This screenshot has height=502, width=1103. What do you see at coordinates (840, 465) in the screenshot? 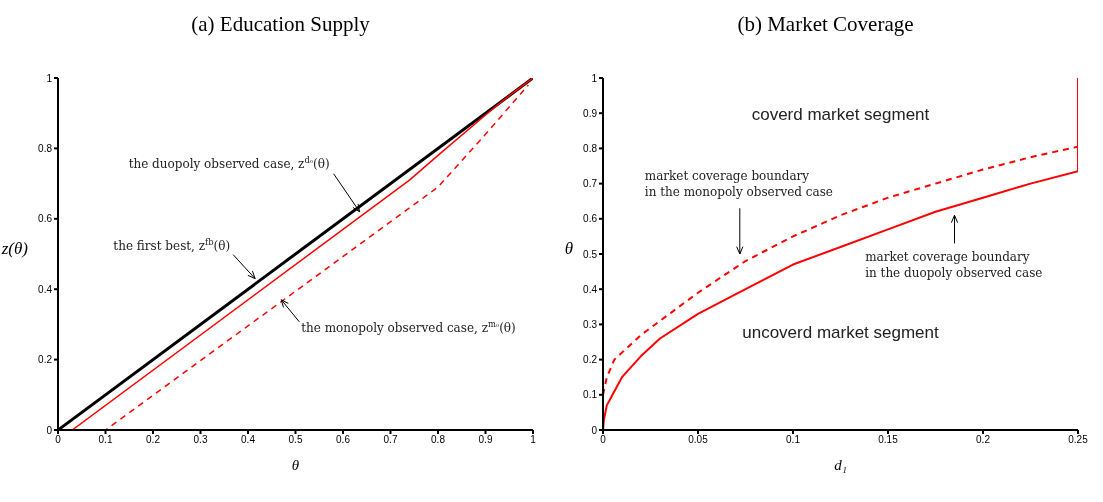
I see `x-axis-title: d₁` at bounding box center [840, 465].